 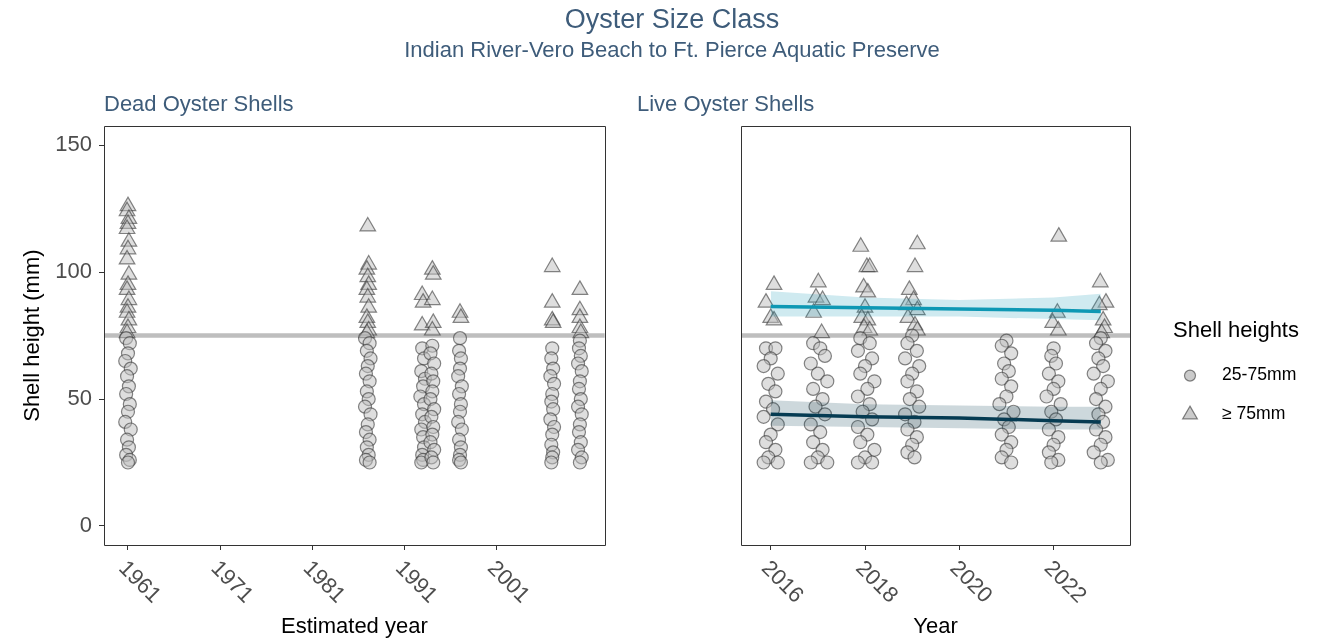 What do you see at coordinates (726, 104) in the screenshot?
I see `chart-title: Live Oyster Shells` at bounding box center [726, 104].